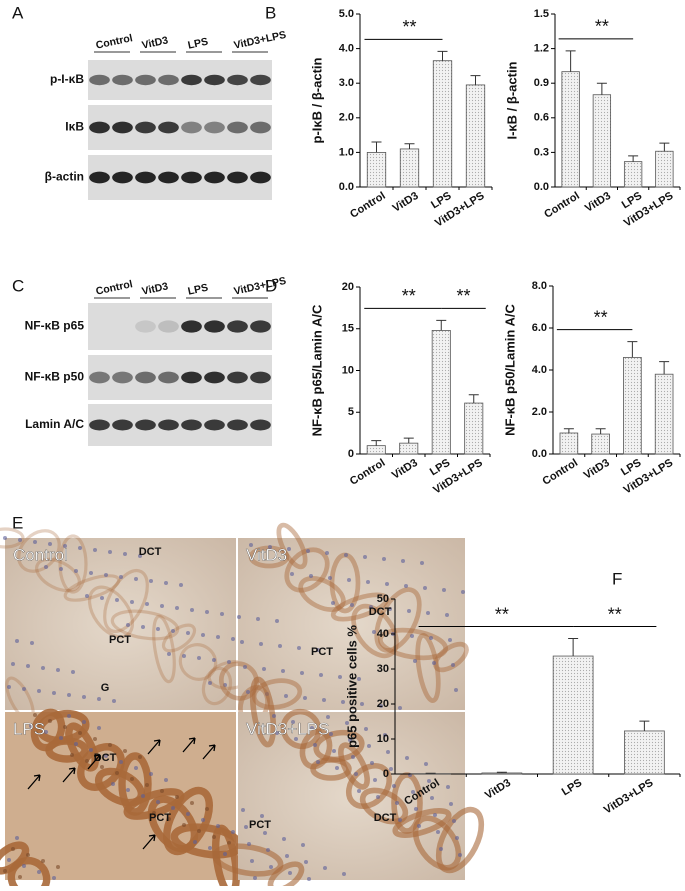 The height and width of the screenshot is (891, 685). I want to click on y-axis-label: NF-κB p50/Lamin A/C, so click(509, 370).